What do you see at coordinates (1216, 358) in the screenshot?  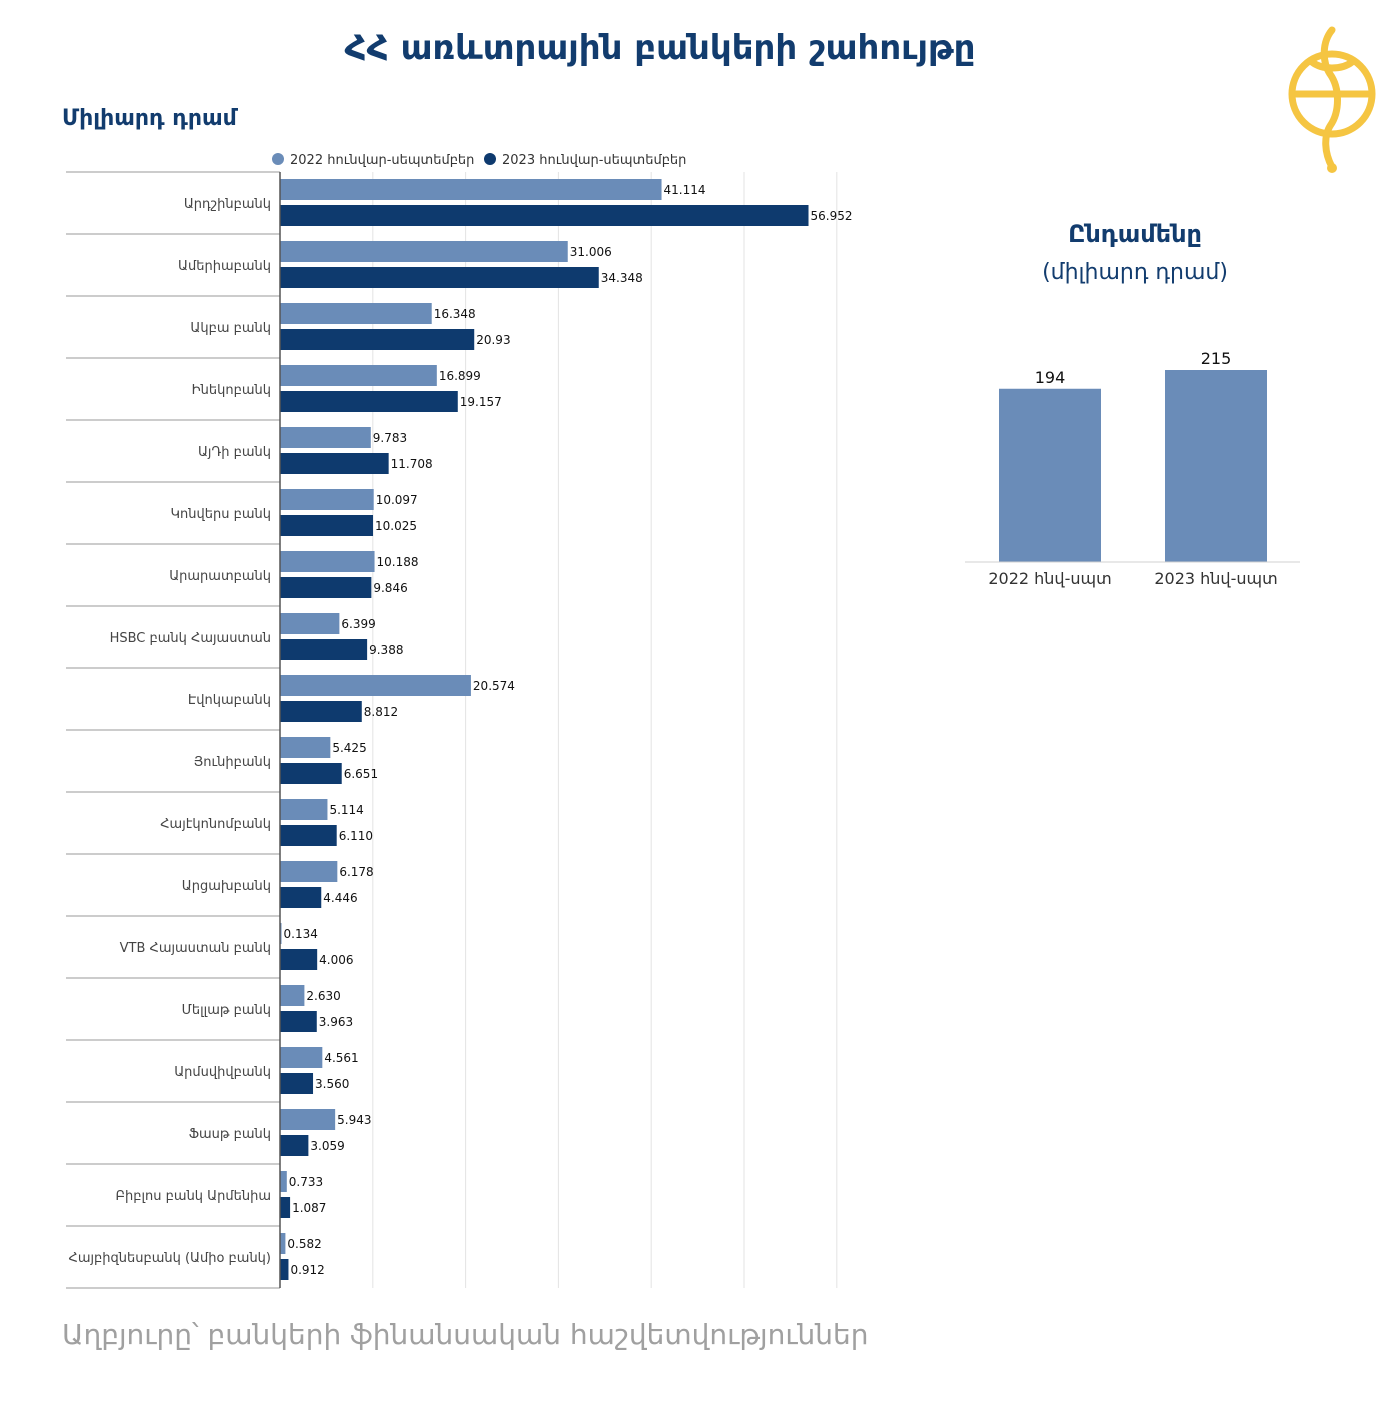 I see `summary-value-label: 215` at bounding box center [1216, 358].